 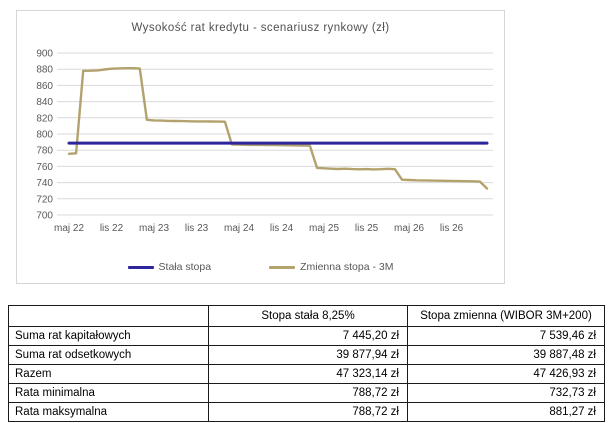 What do you see at coordinates (44, 216) in the screenshot?
I see `y-axis-tick-label: 700` at bounding box center [44, 216].